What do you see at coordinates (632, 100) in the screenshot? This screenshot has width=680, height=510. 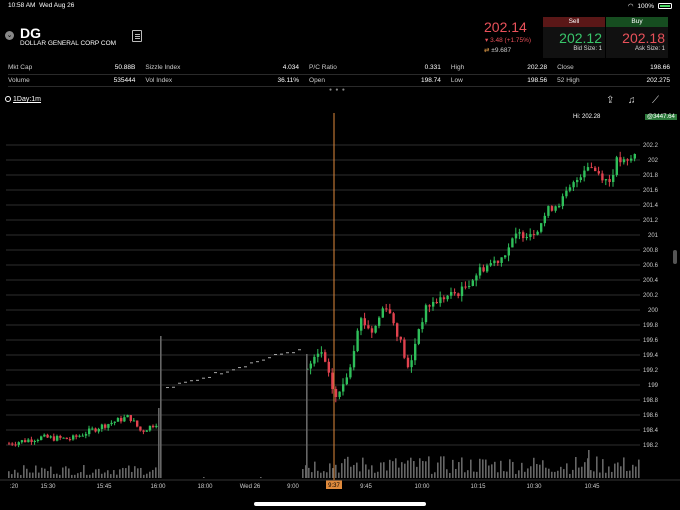 I see `bell-icon: ♫` at bounding box center [632, 100].